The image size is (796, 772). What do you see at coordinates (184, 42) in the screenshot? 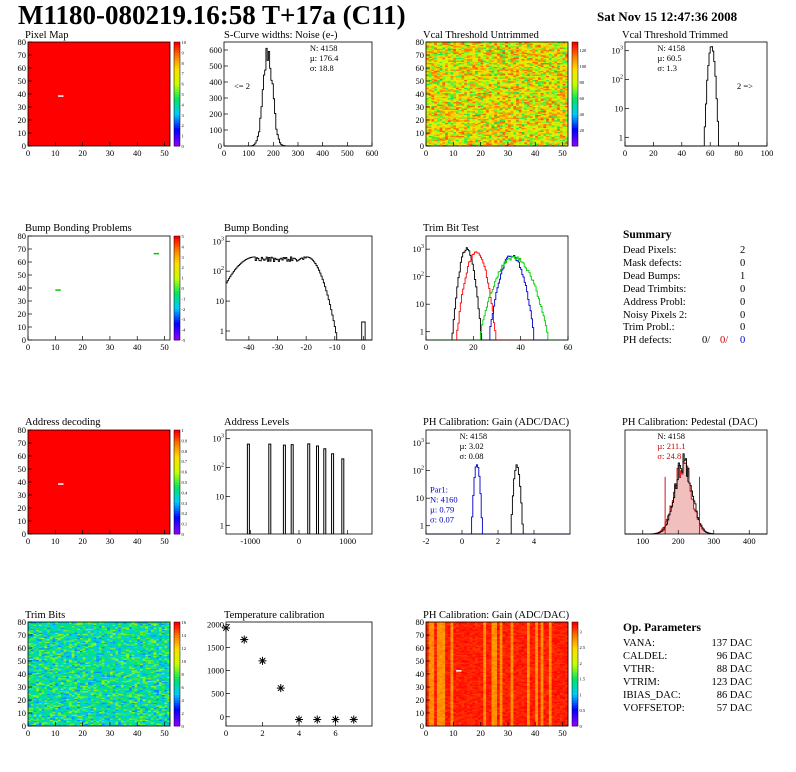
I see `colorbar-tick-label: 10` at bounding box center [184, 42].